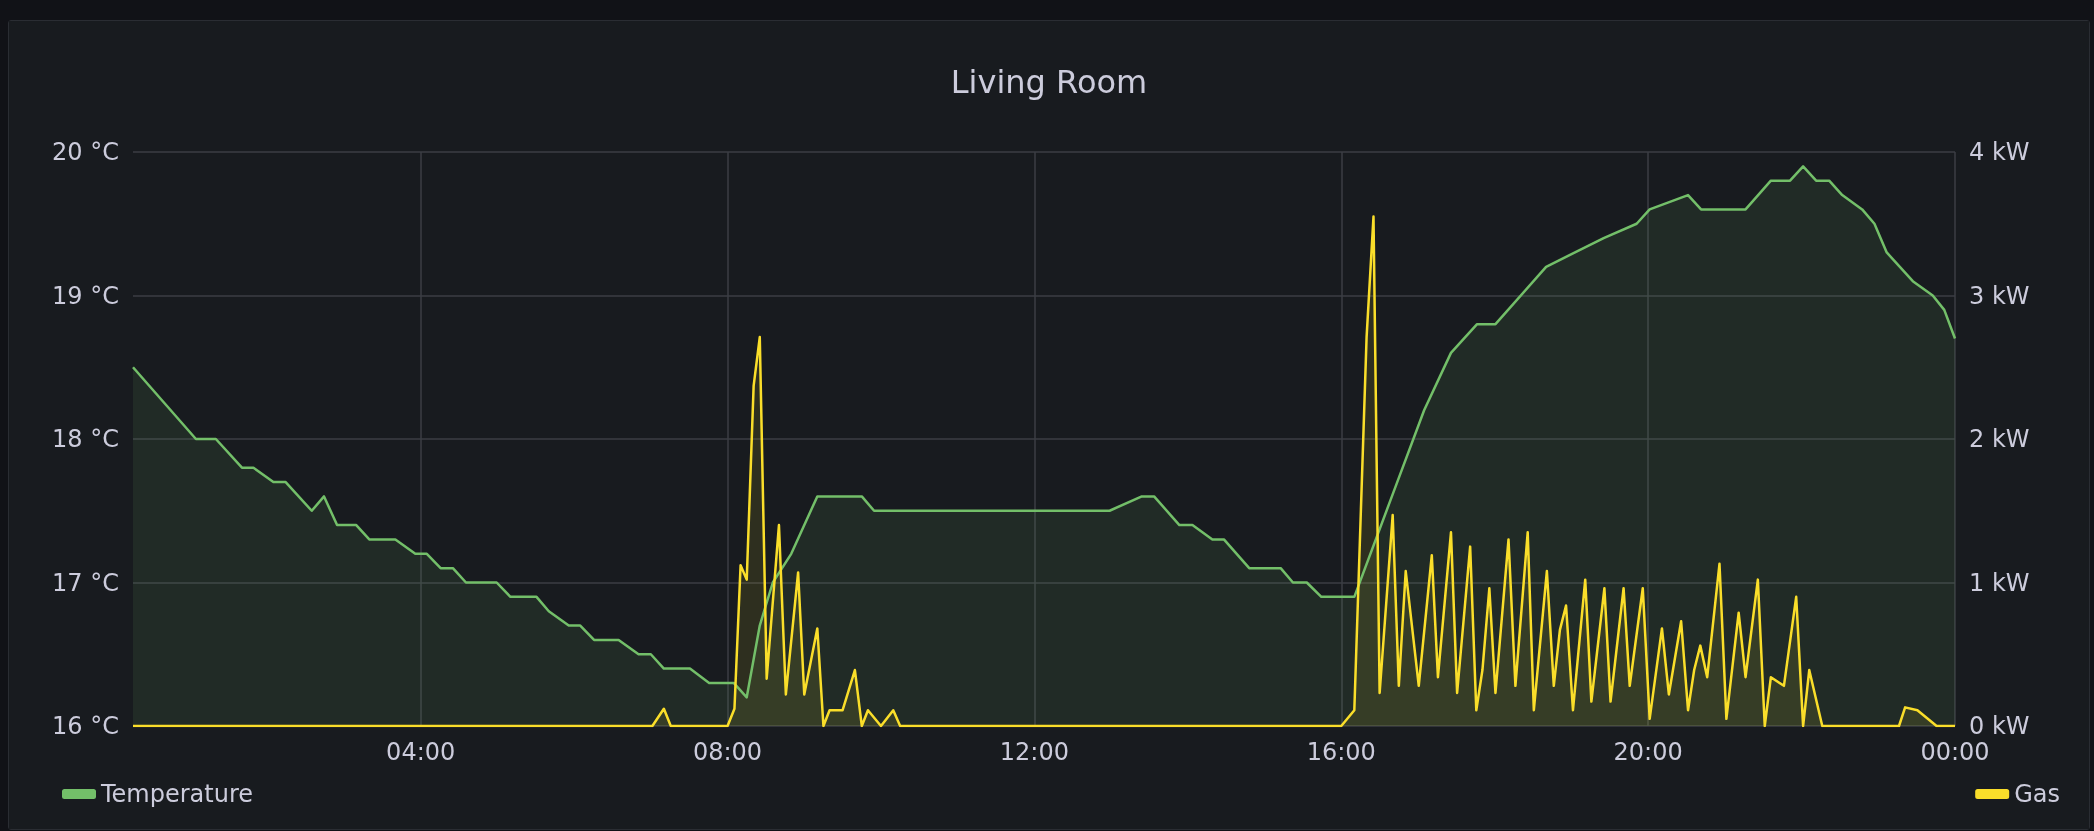 This screenshot has width=2094, height=831. What do you see at coordinates (1341, 752) in the screenshot?
I see `x-tick-label: 16:00` at bounding box center [1341, 752].